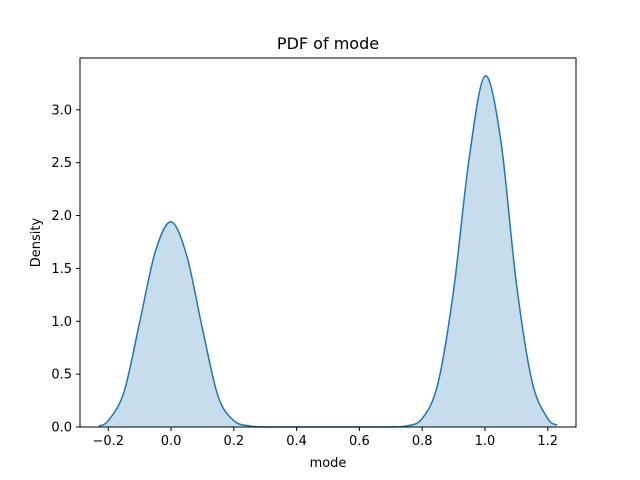  Describe the element at coordinates (61, 269) in the screenshot. I see `y-tick-label: 1.5` at that location.